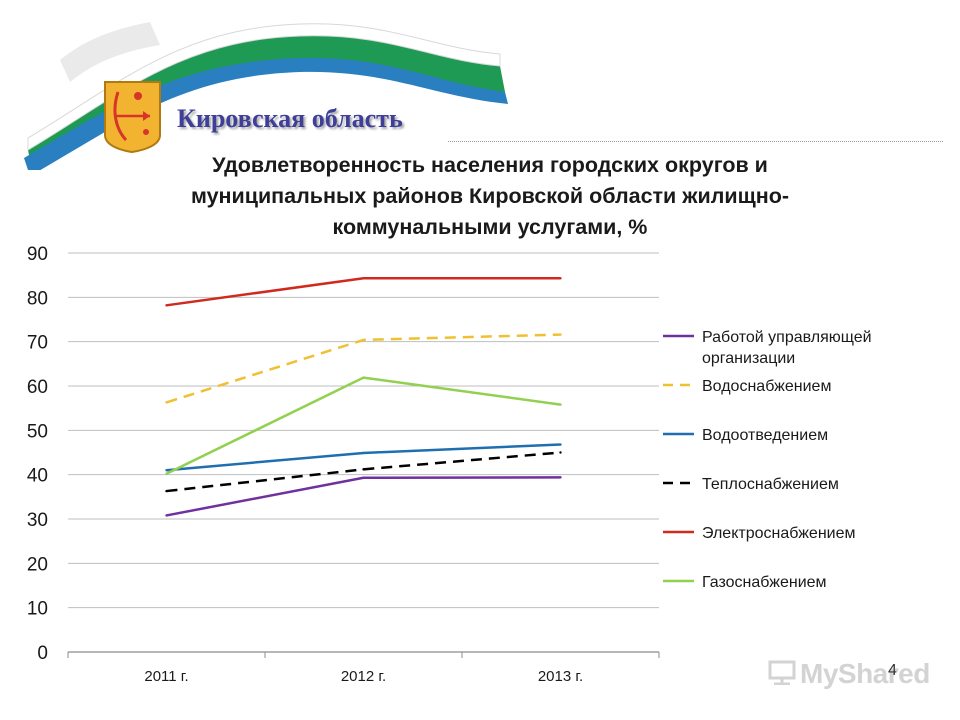 Image resolution: width=960 pixels, height=720 pixels. I want to click on y-tick-label: 40, so click(37, 476).